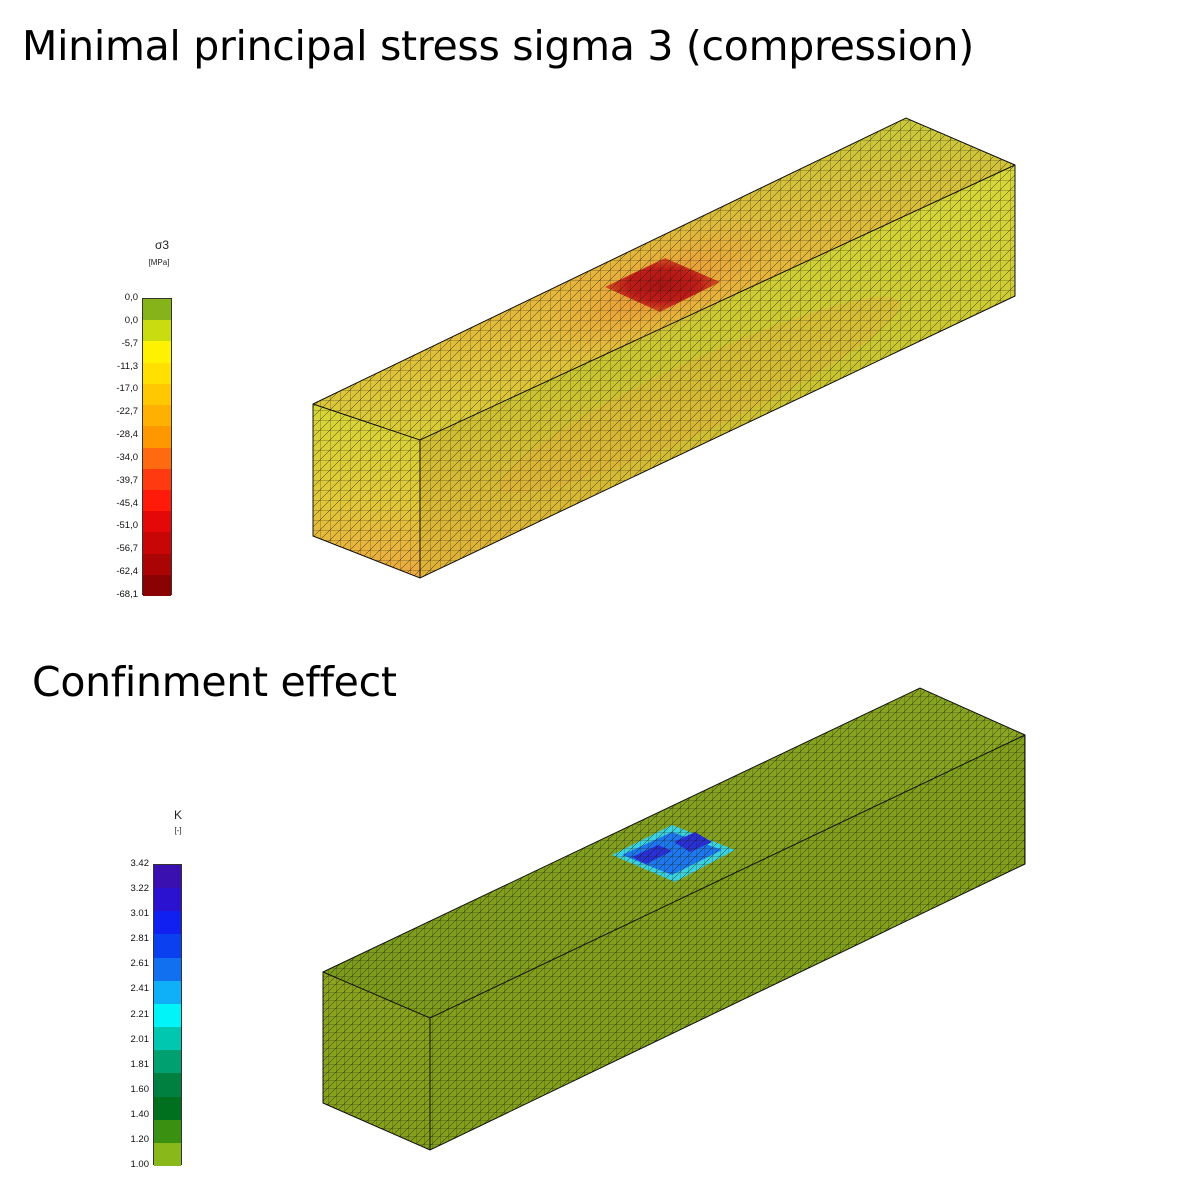 The height and width of the screenshot is (1200, 1200). I want to click on legend-tick-label: 2.01, so click(140, 1039).